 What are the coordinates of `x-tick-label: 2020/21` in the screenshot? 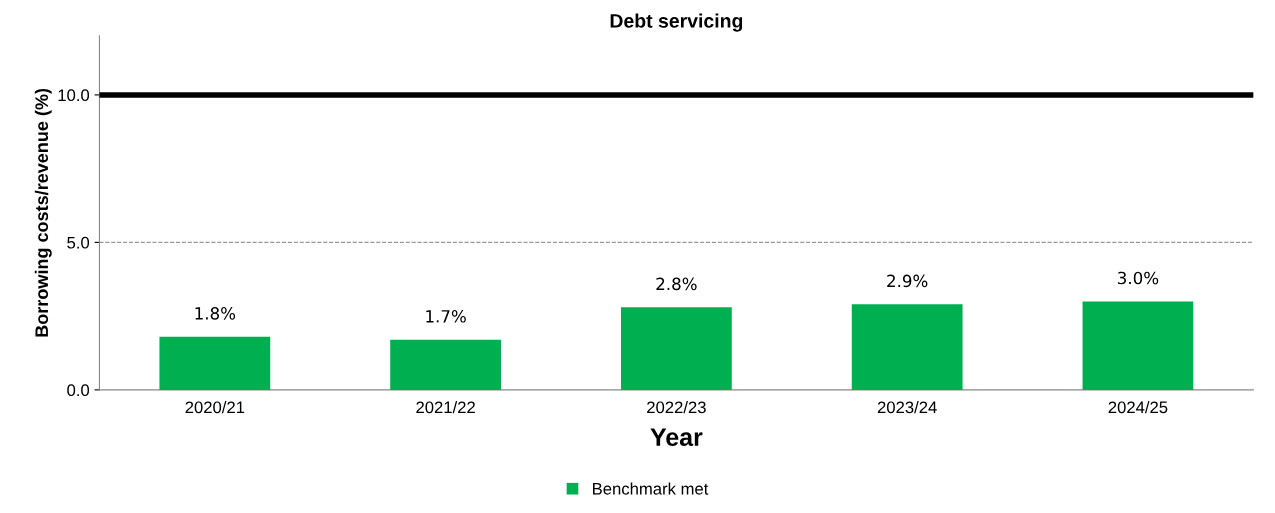 It's located at (215, 407).